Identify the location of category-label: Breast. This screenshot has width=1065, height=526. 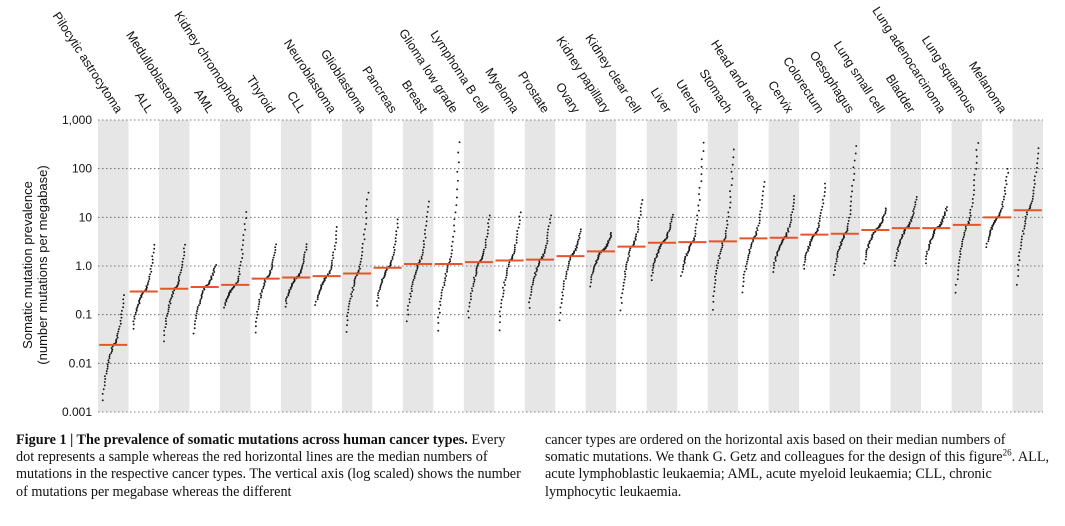
(415, 97).